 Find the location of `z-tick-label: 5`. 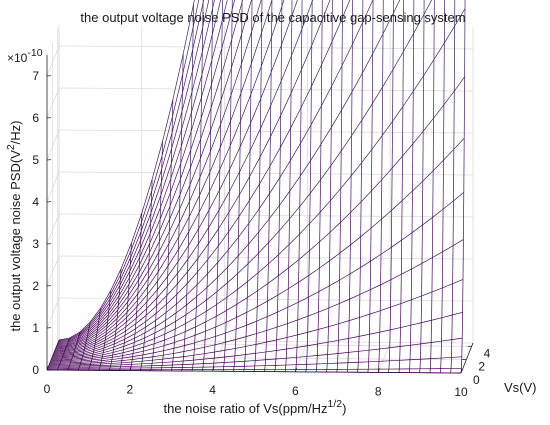

z-tick-label: 5 is located at coordinates (35, 160).